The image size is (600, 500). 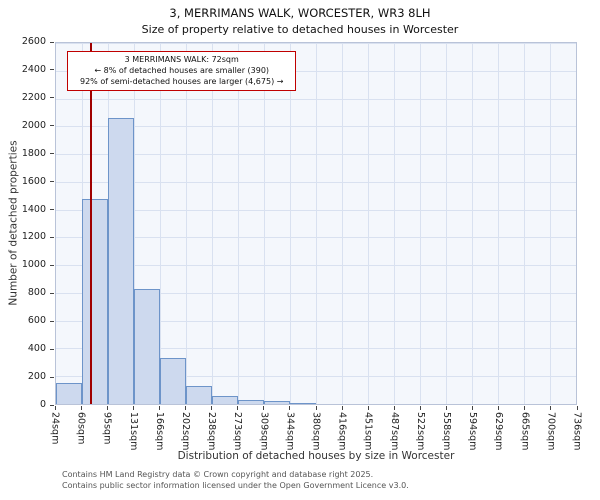 I want to click on histogram-bar-95sqm, so click(x=121, y=260).